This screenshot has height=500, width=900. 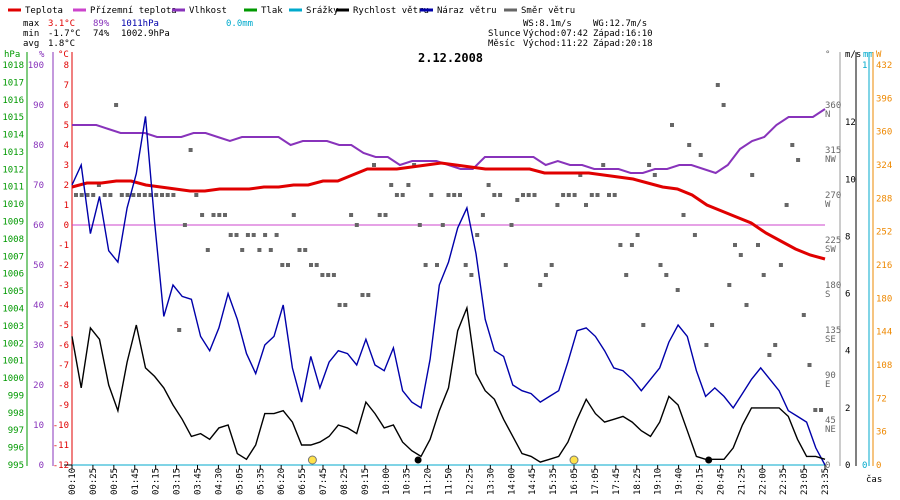 What do you see at coordinates (884, 66) in the screenshot?
I see `axis-w-tick: 432` at bounding box center [884, 66].